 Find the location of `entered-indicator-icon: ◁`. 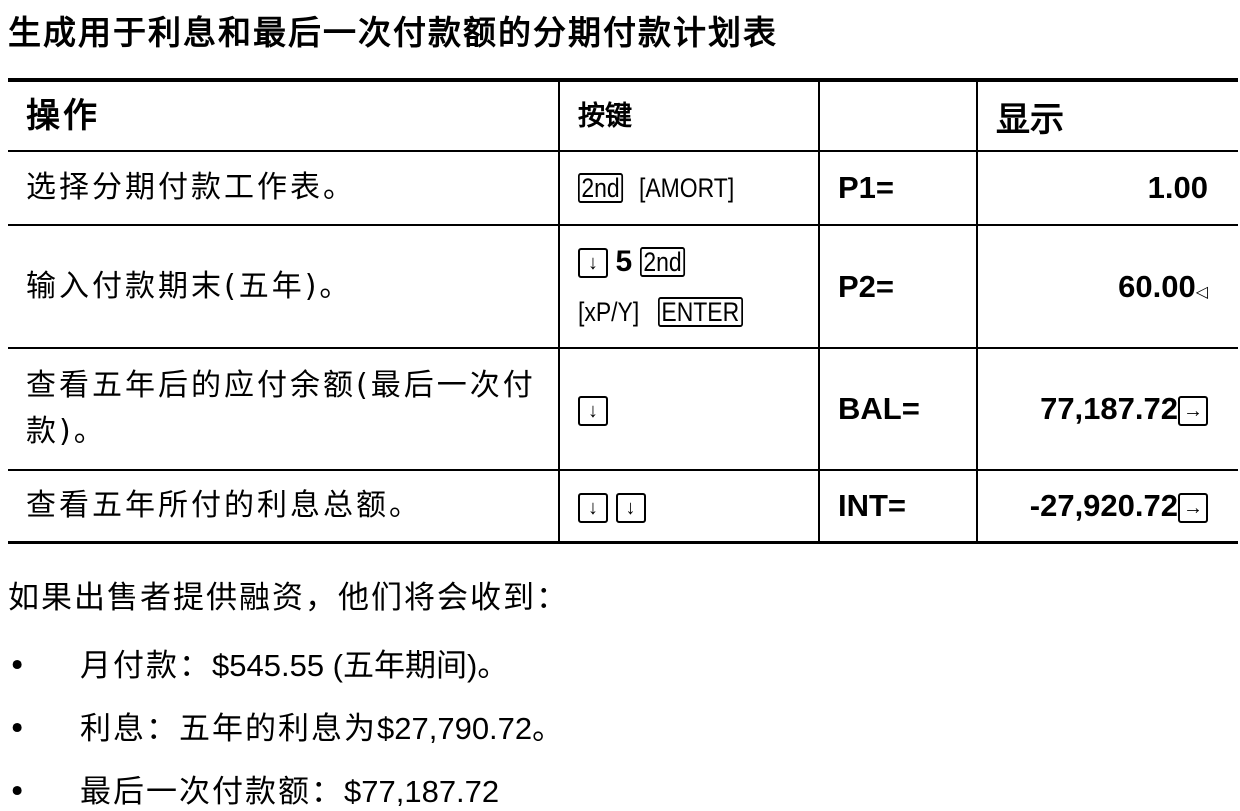

entered-indicator-icon: ◁ is located at coordinates (1201, 292).